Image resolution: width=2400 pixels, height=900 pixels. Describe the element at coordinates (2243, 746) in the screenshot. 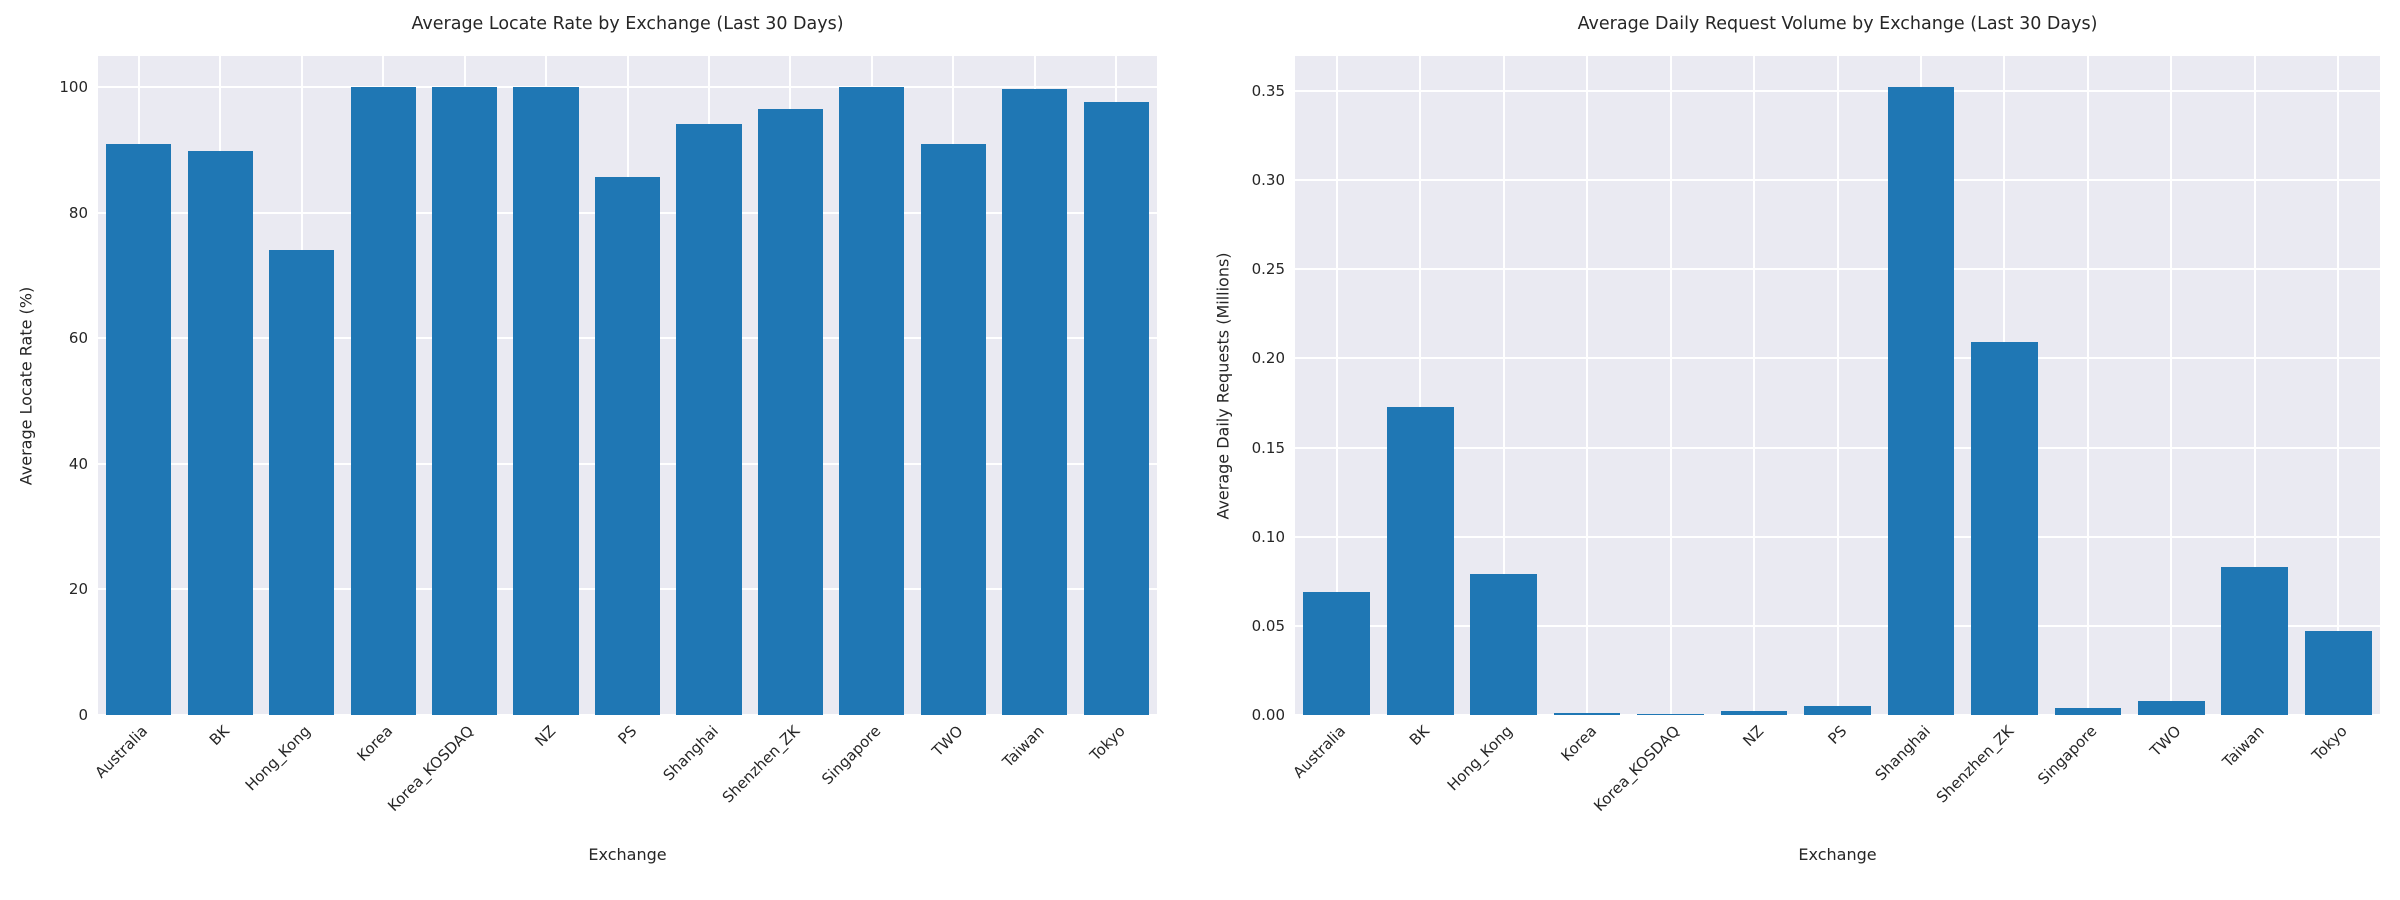

I see `x-tick-label: Taiwan` at that location.